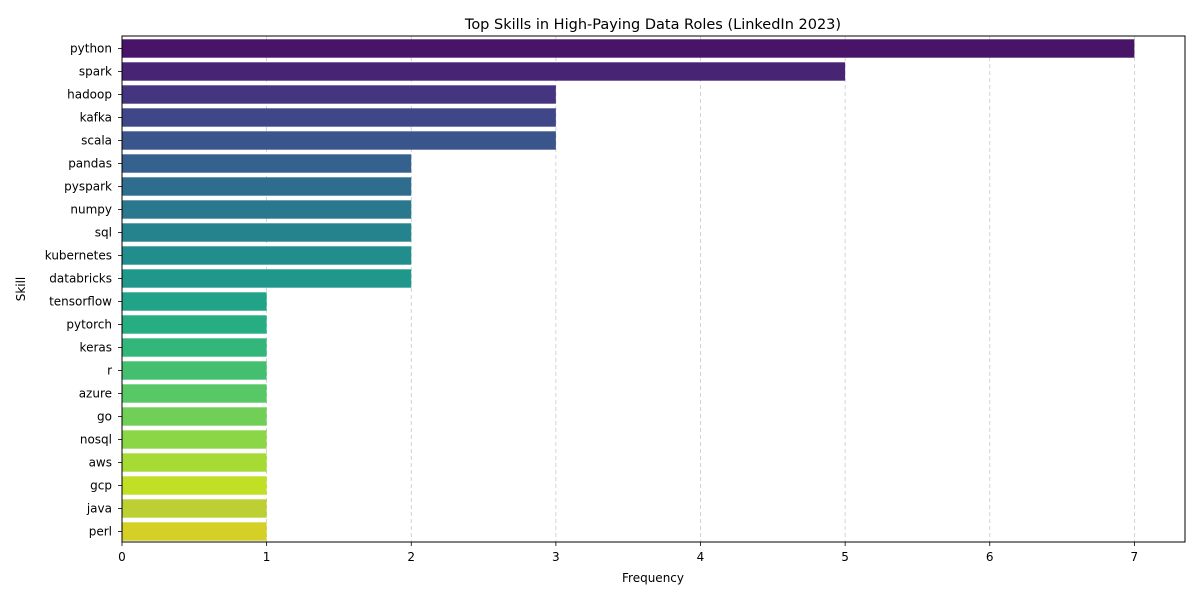 The height and width of the screenshot is (600, 1200). I want to click on y-tick-label-python: python, so click(91, 49).